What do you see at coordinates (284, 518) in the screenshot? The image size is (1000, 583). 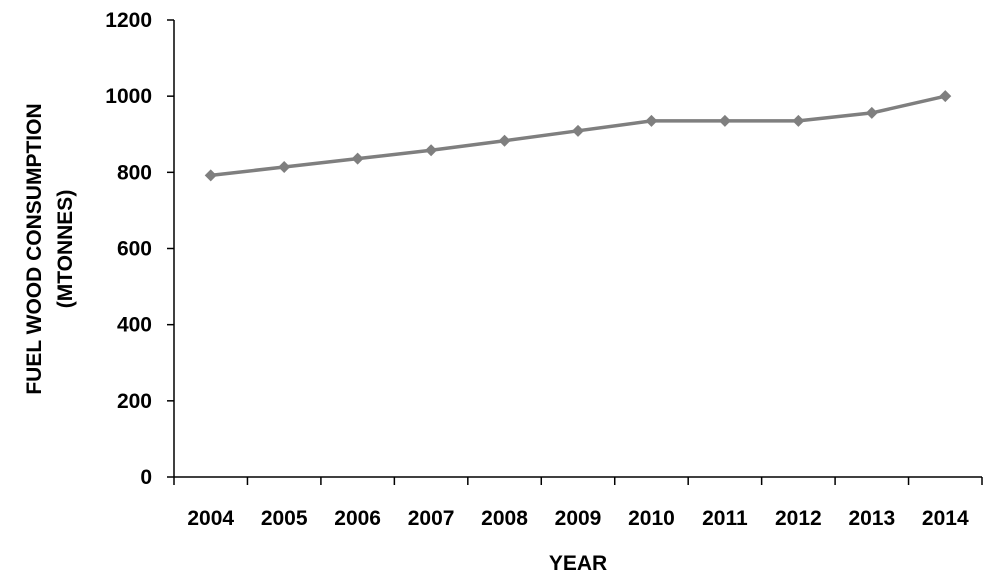 I see `x-tick-label: 2005` at bounding box center [284, 518].